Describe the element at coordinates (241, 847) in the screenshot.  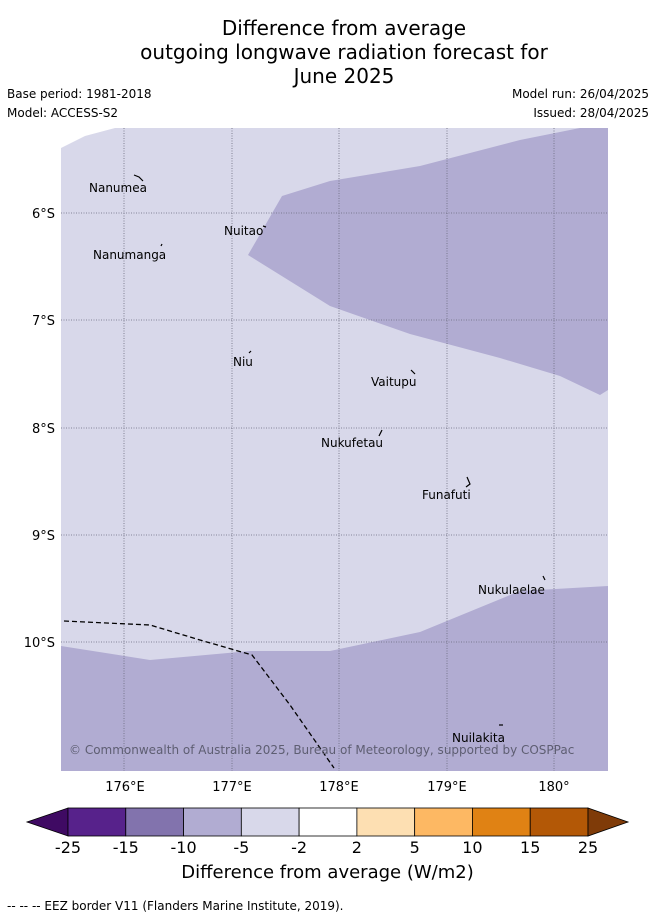
I see `colorbar-tick-label: -5` at that location.